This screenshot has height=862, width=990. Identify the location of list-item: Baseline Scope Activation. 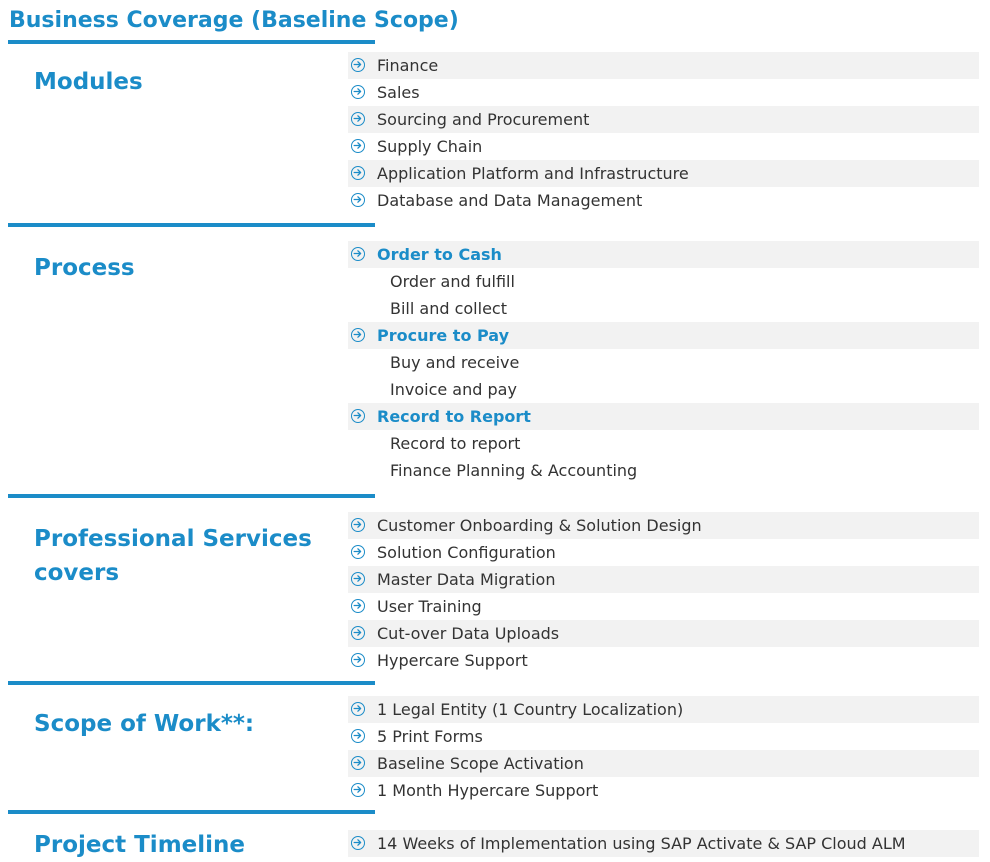
(663, 763).